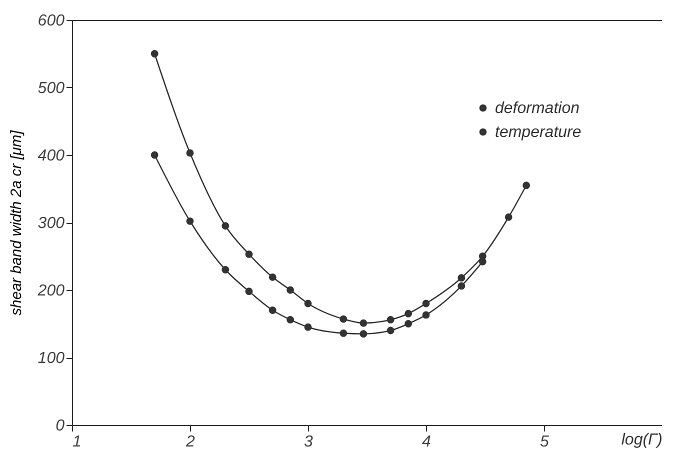  Describe the element at coordinates (538, 132) in the screenshot. I see `legend-label: temperature` at that location.